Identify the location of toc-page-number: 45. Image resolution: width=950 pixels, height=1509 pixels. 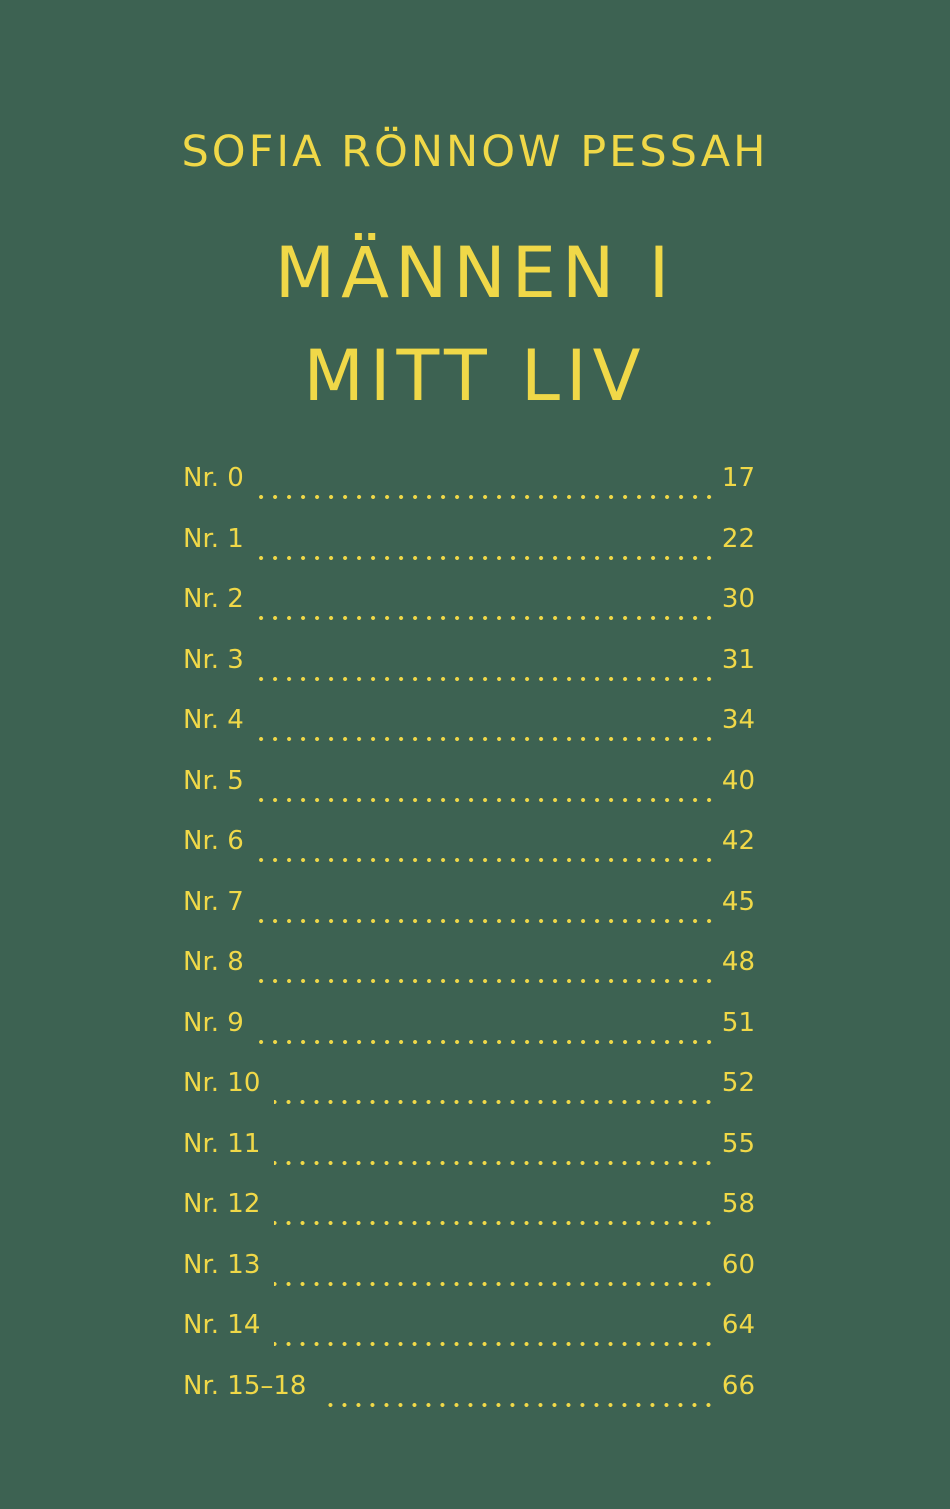
(738, 901).